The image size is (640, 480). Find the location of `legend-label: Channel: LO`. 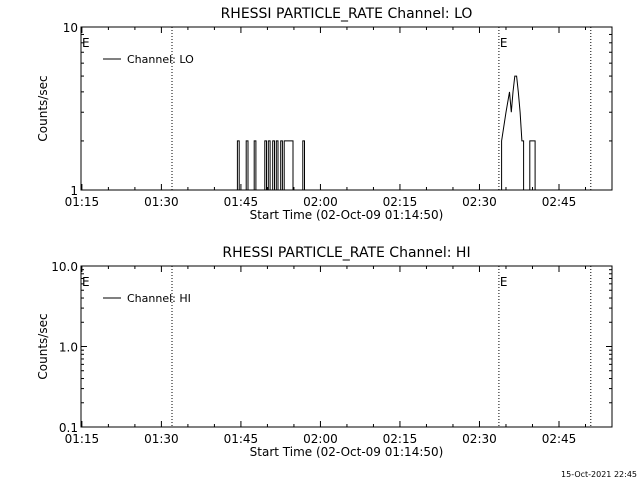

legend-label: Channel: LO is located at coordinates (160, 59).